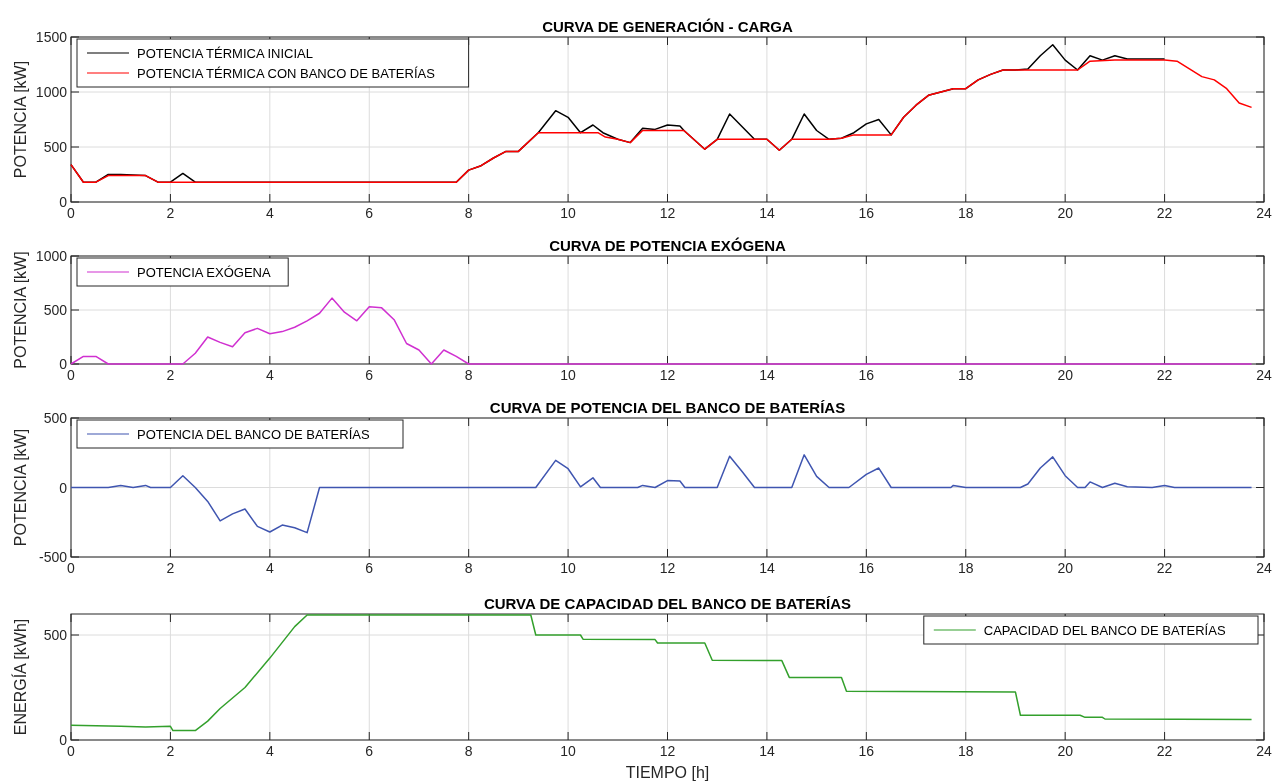 Image resolution: width=1283 pixels, height=784 pixels. I want to click on x-axis-title: TIEMPO [h], so click(667, 772).